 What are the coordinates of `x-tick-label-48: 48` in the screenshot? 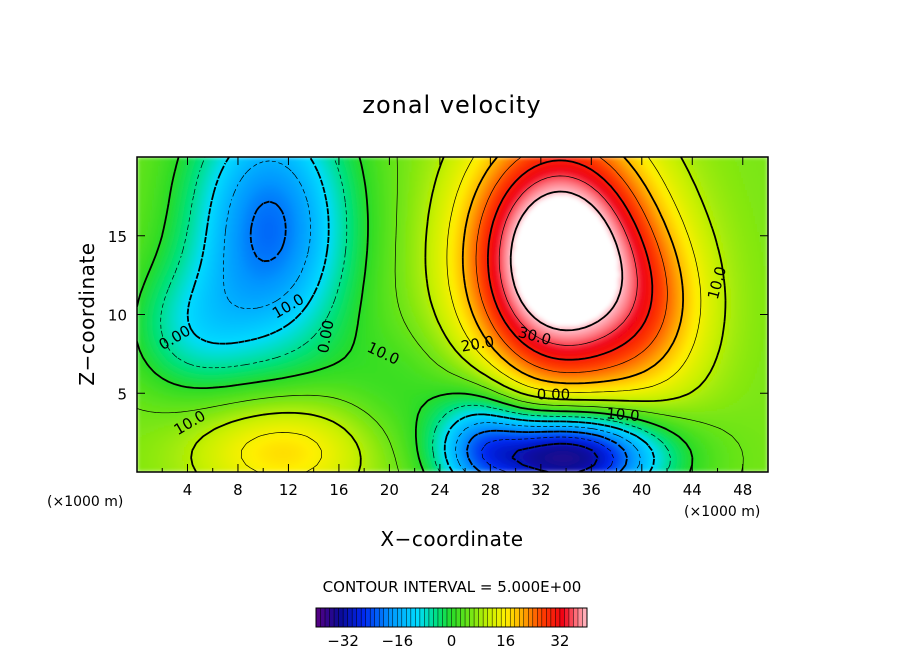 It's located at (742, 490).